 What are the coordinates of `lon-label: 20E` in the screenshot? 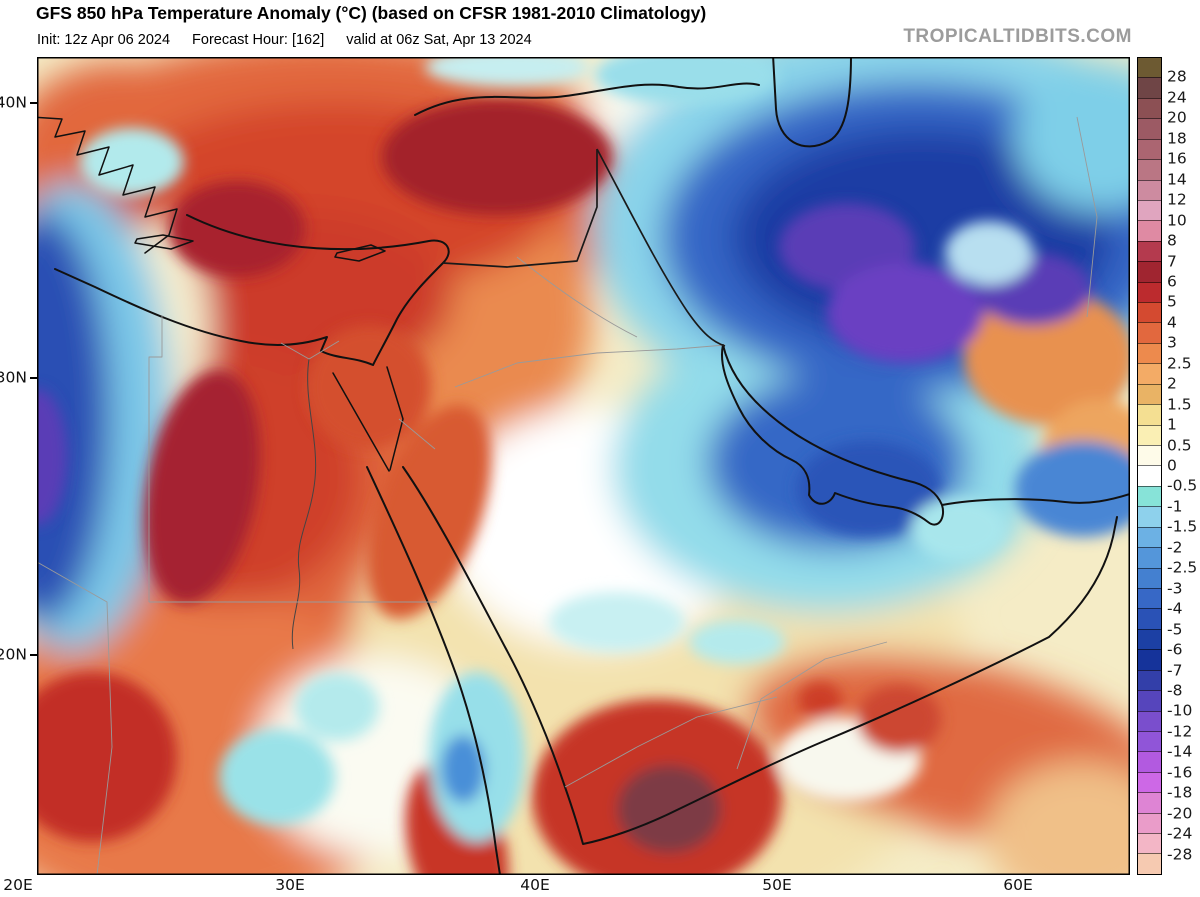 It's located at (18, 885).